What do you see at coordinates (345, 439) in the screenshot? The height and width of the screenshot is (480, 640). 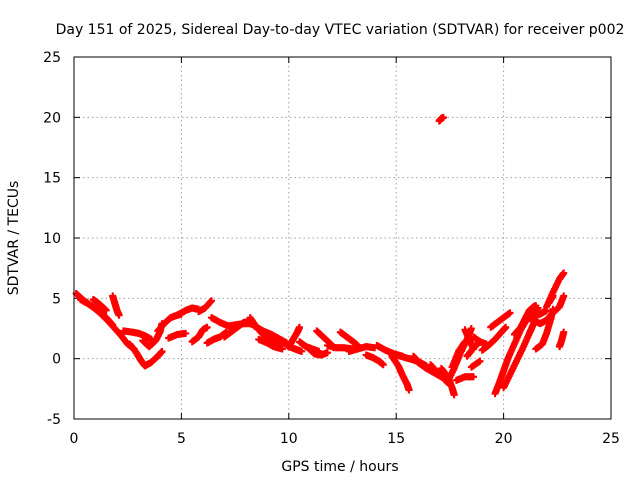 I see `x-tick-labels: 0 5 10 15 20 25` at bounding box center [345, 439].